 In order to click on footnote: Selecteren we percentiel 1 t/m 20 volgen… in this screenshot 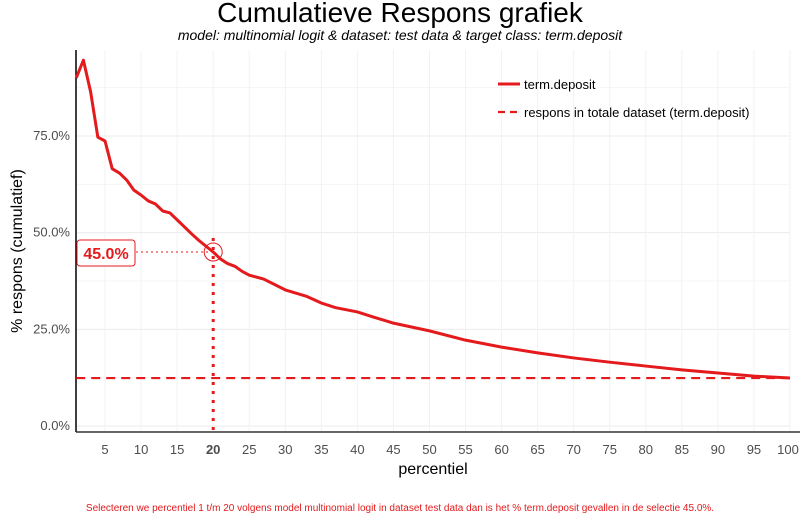, I will do `click(400, 508)`.